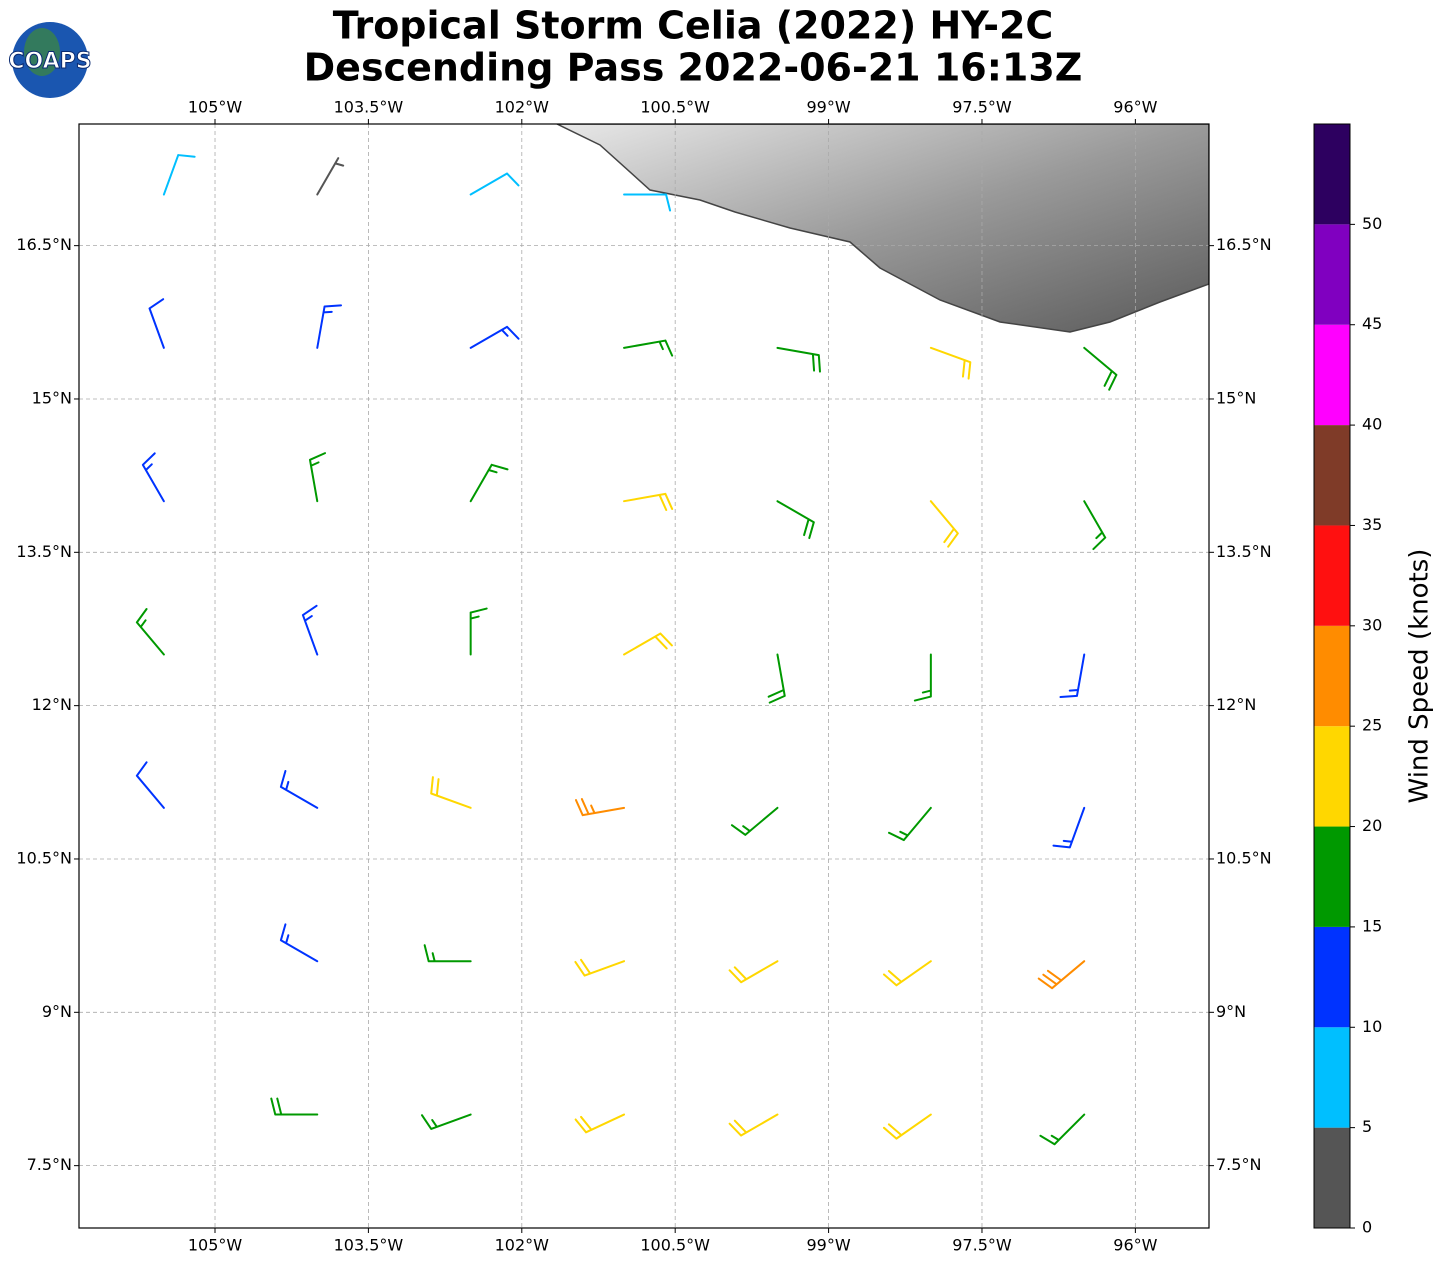 Image resolution: width=1450 pixels, height=1268 pixels. I want to click on logo: COAPS, so click(50, 60).